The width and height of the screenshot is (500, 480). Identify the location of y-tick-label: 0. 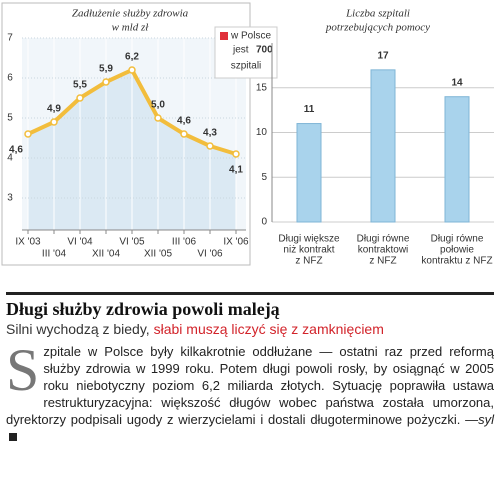
(264, 222).